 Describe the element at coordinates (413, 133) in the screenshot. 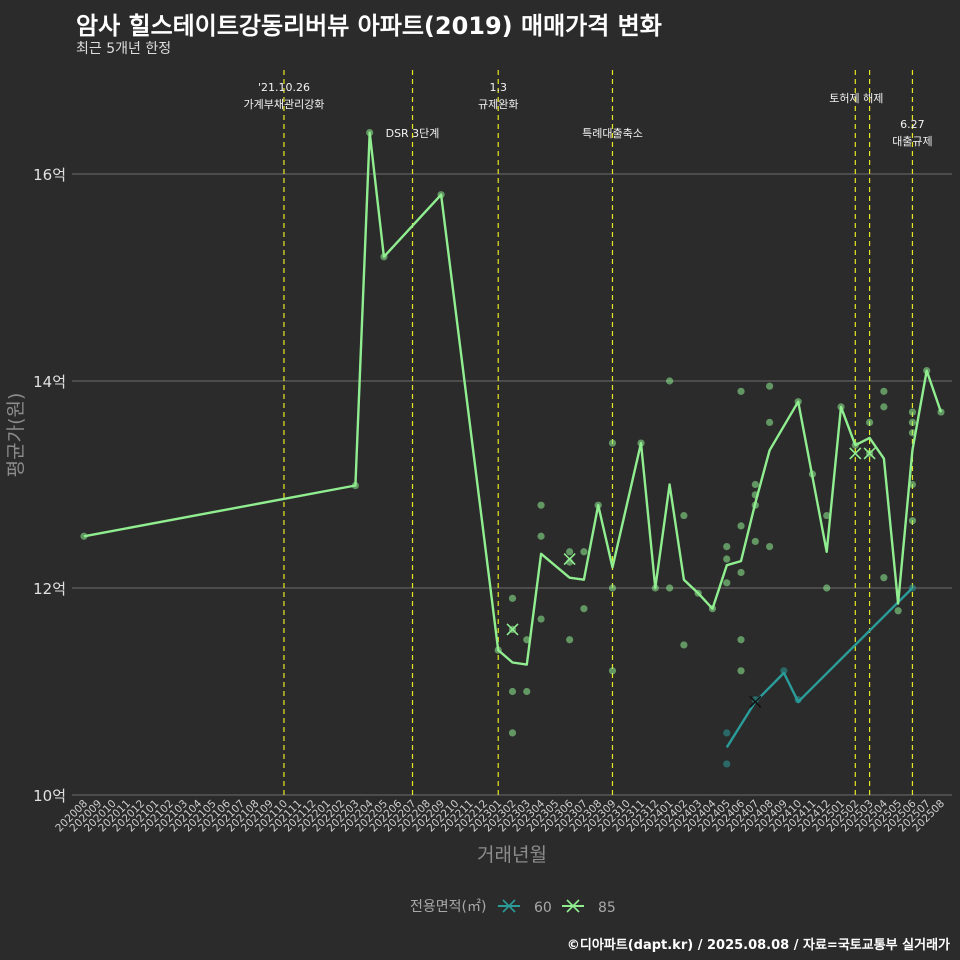

I see `event-label: DSR 3단계` at that location.